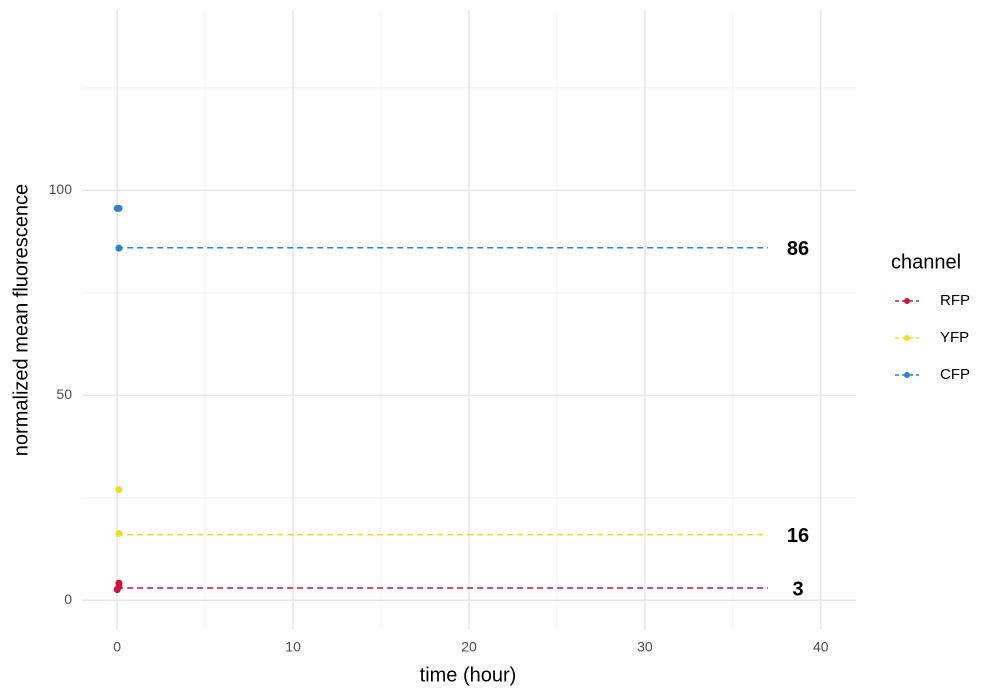  I want to click on x-tick-label: 30, so click(645, 647).